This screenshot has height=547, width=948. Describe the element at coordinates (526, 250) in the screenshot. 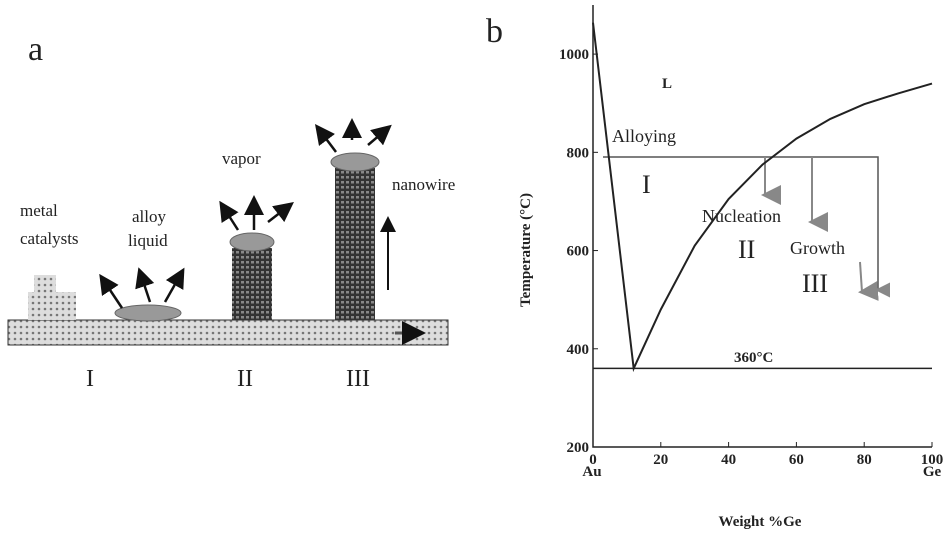

I see `y-axis-label: Temperature (°C)` at that location.